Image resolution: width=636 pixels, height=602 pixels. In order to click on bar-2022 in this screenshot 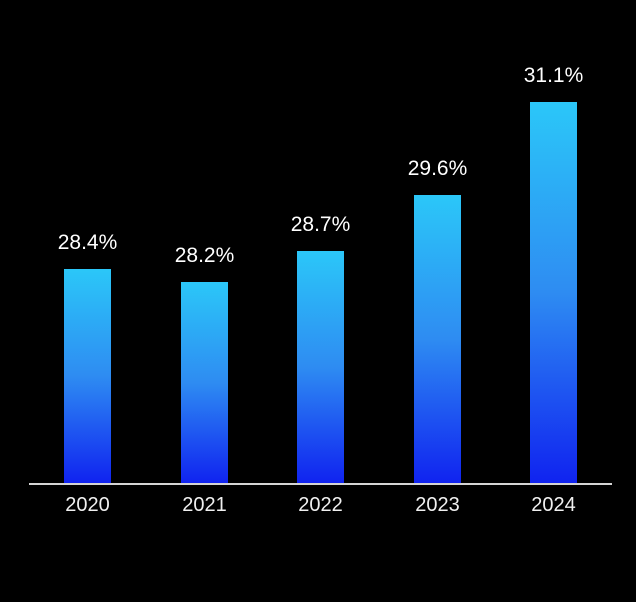, I will do `click(320, 367)`.